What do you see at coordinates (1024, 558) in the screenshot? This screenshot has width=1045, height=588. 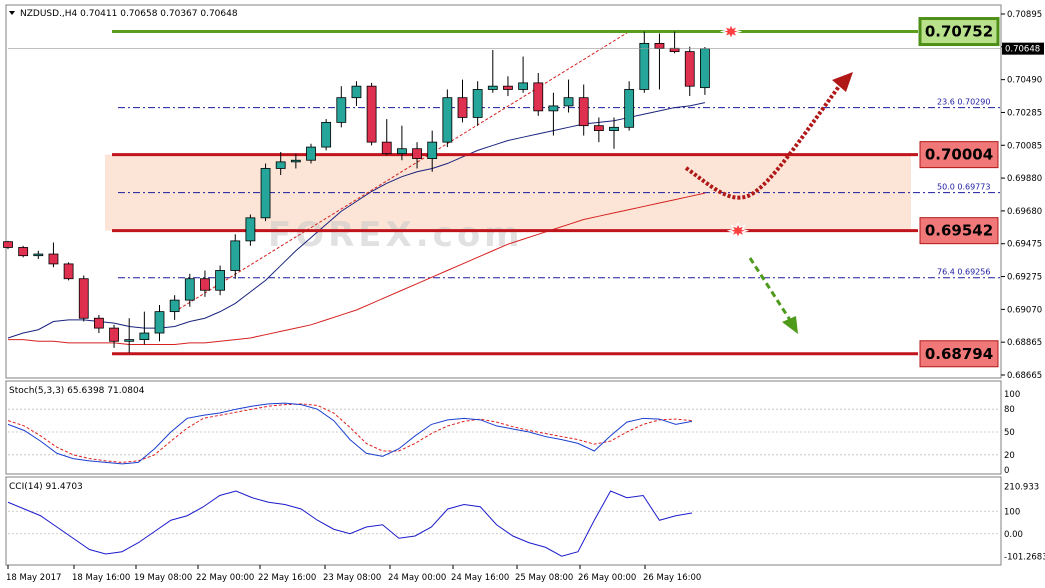 I see `cci-axis-label: -101.2683` at bounding box center [1024, 558].